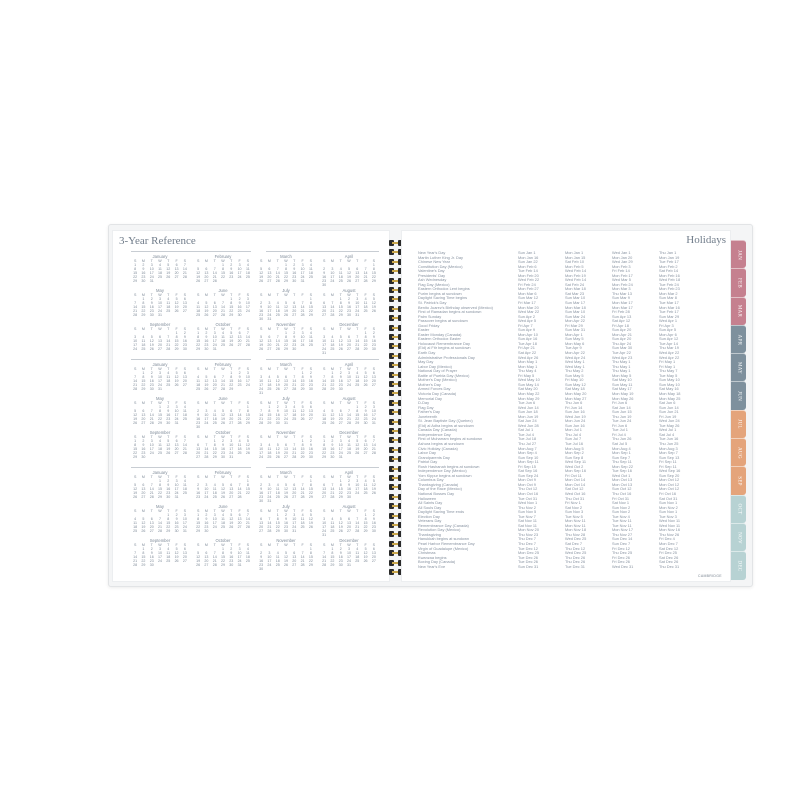 The height and width of the screenshot is (800, 800). Describe the element at coordinates (168, 303) in the screenshot. I see `day-number: 11` at that location.